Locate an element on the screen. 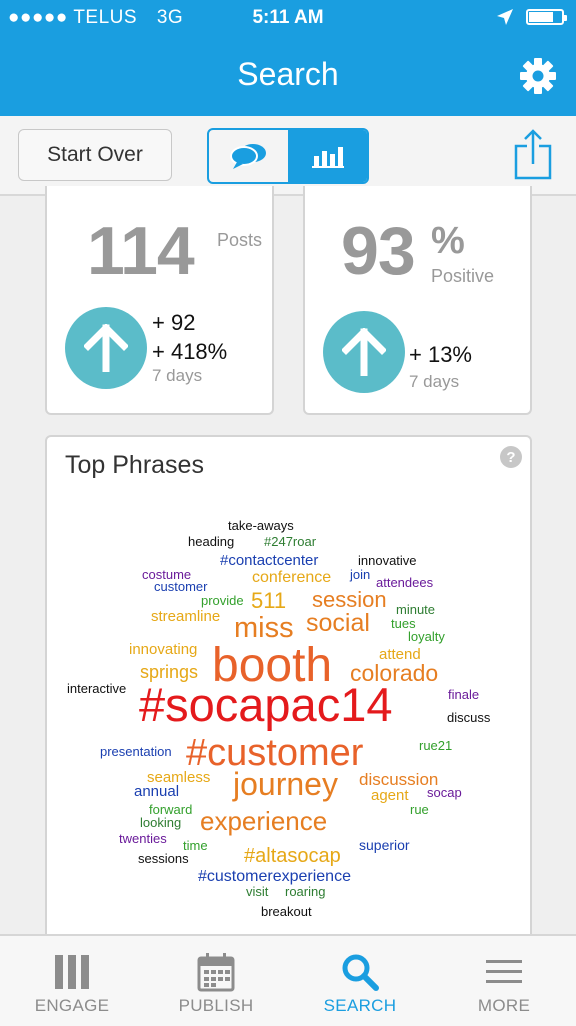 Image resolution: width=576 pixels, height=1026 pixels. phrase-word: session is located at coordinates (349, 599).